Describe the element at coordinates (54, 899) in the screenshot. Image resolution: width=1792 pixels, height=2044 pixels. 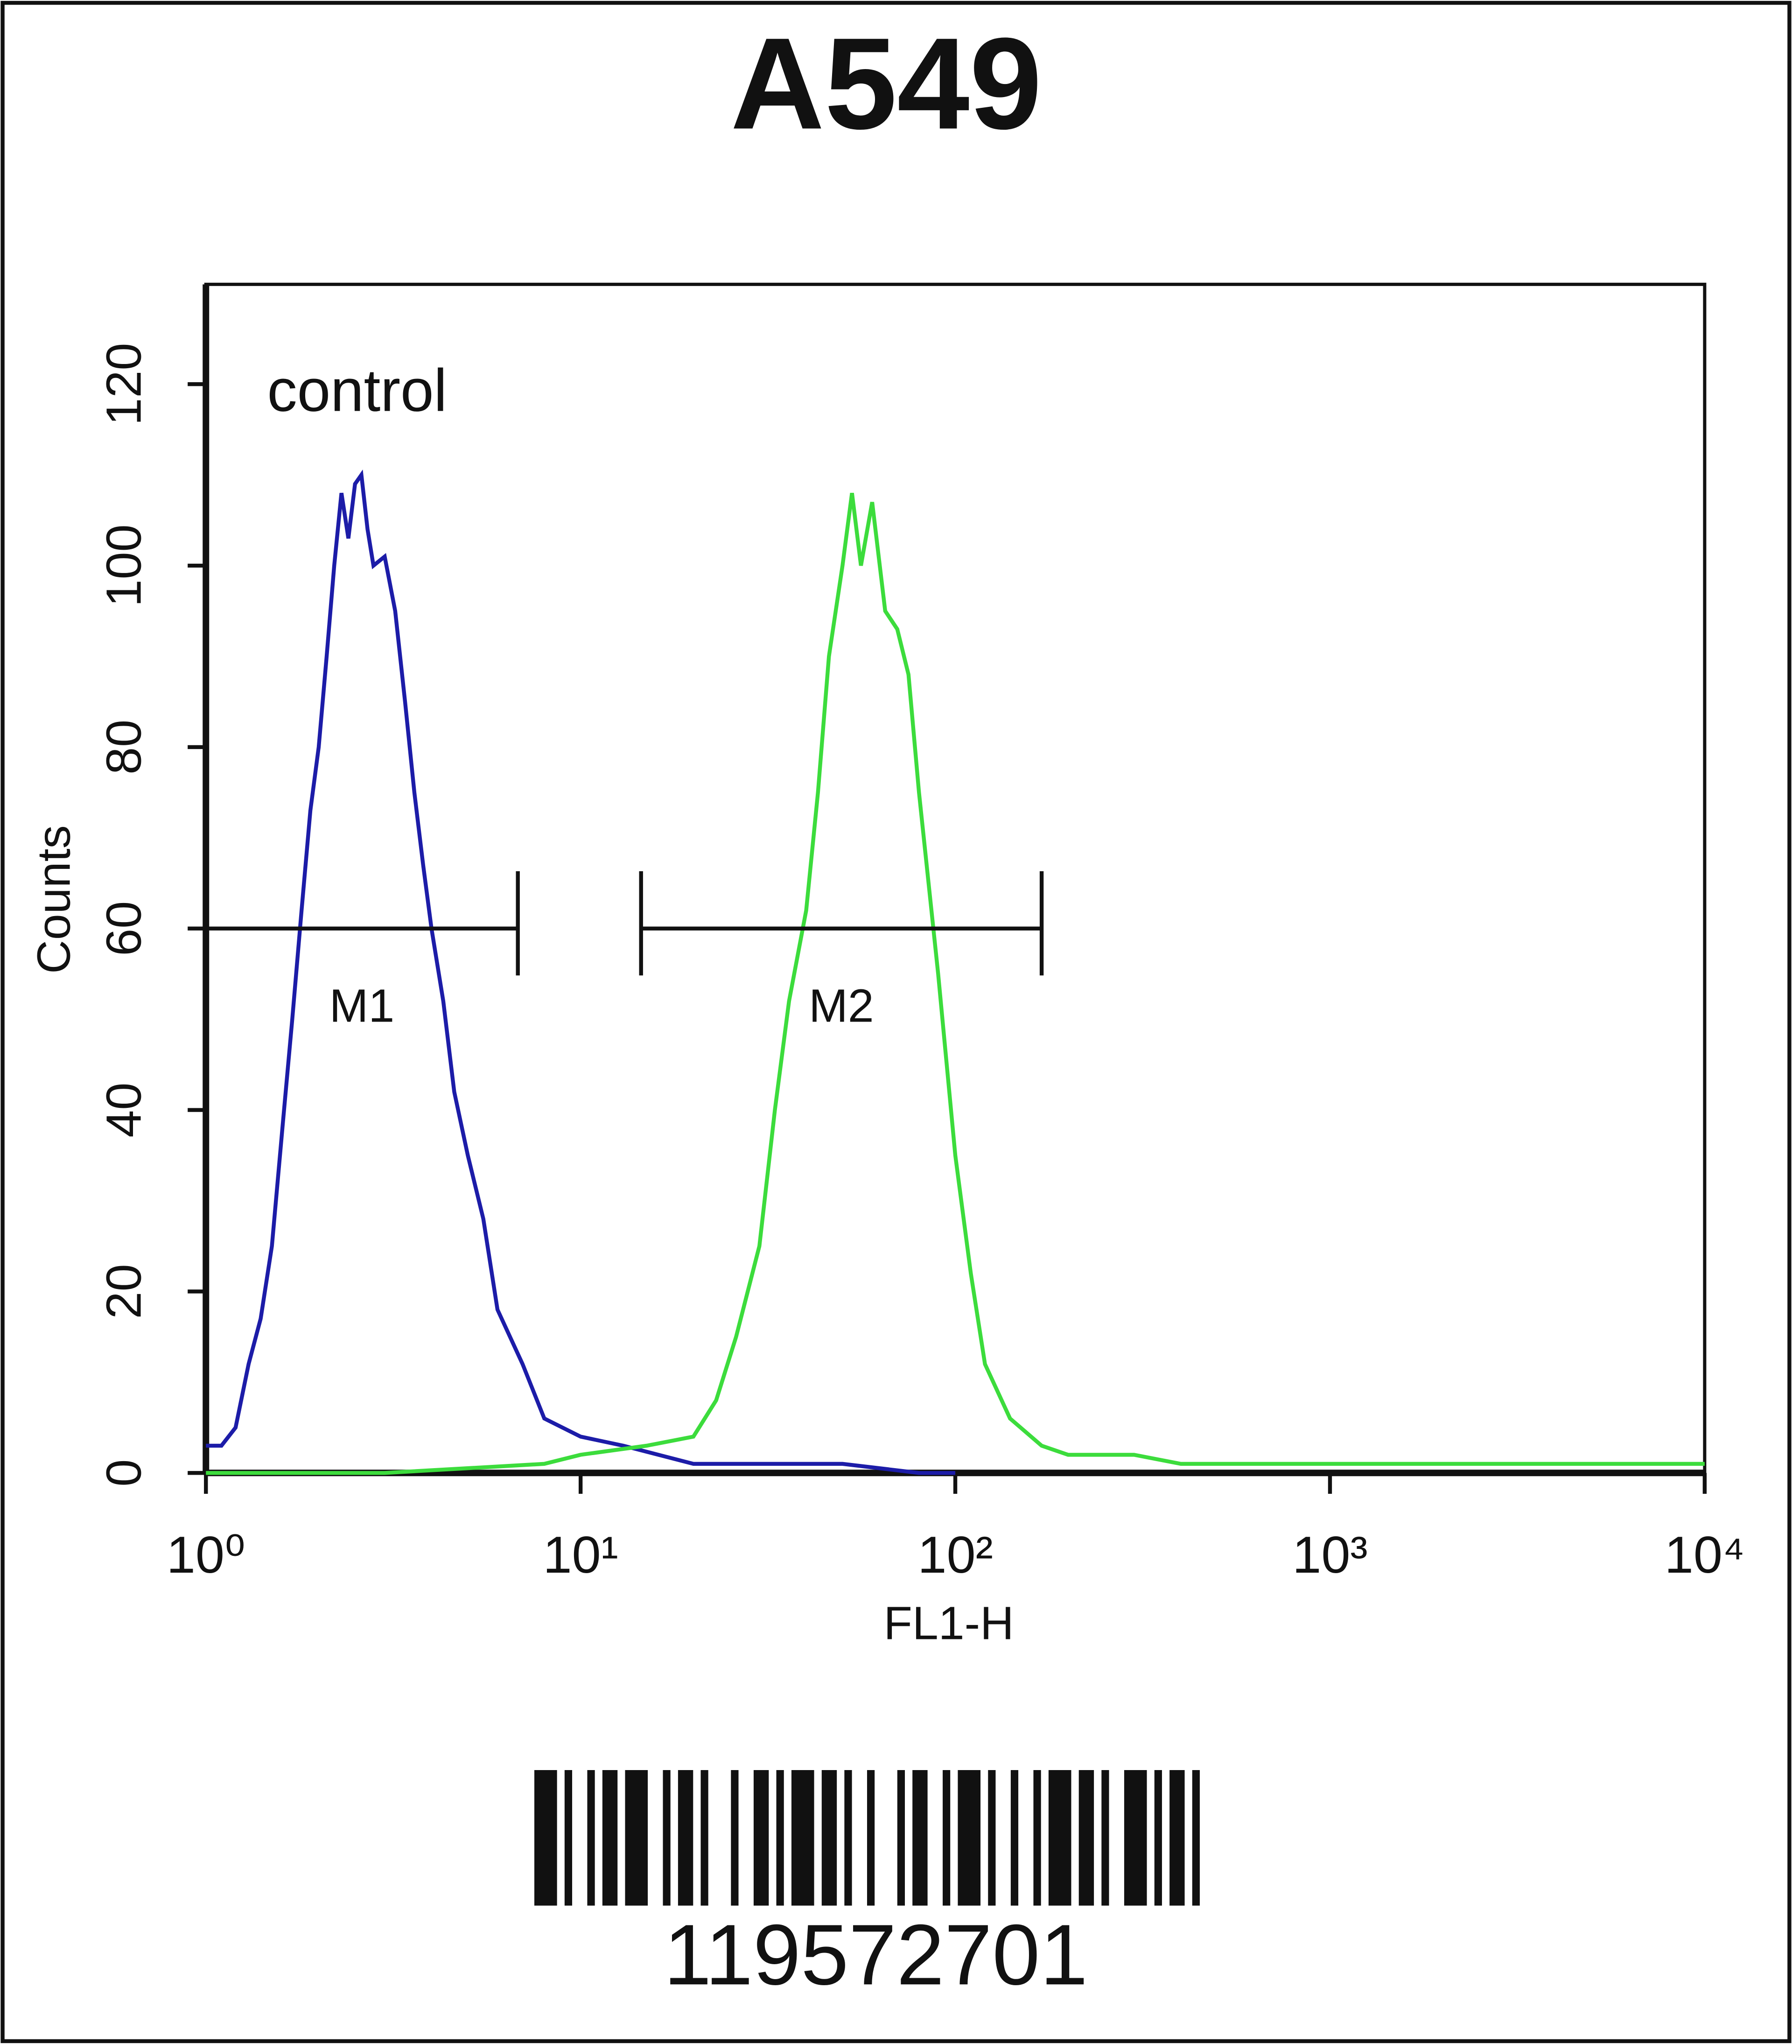
I see `y-axis-label: Counts` at that location.